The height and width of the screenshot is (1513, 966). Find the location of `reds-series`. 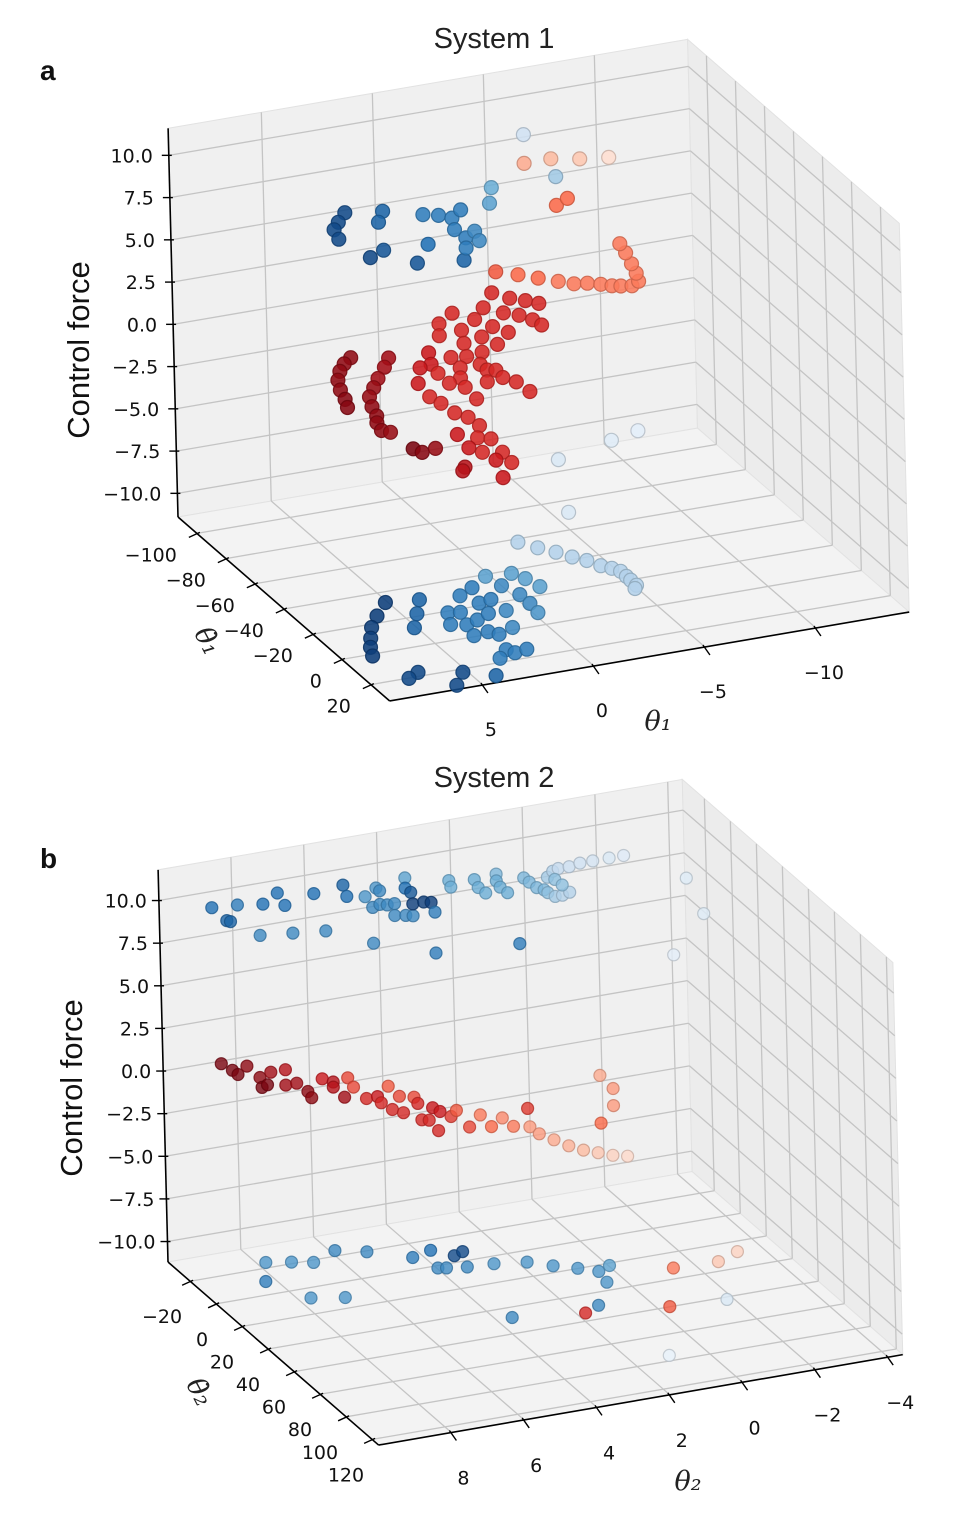

reds-series is located at coordinates (488, 317).